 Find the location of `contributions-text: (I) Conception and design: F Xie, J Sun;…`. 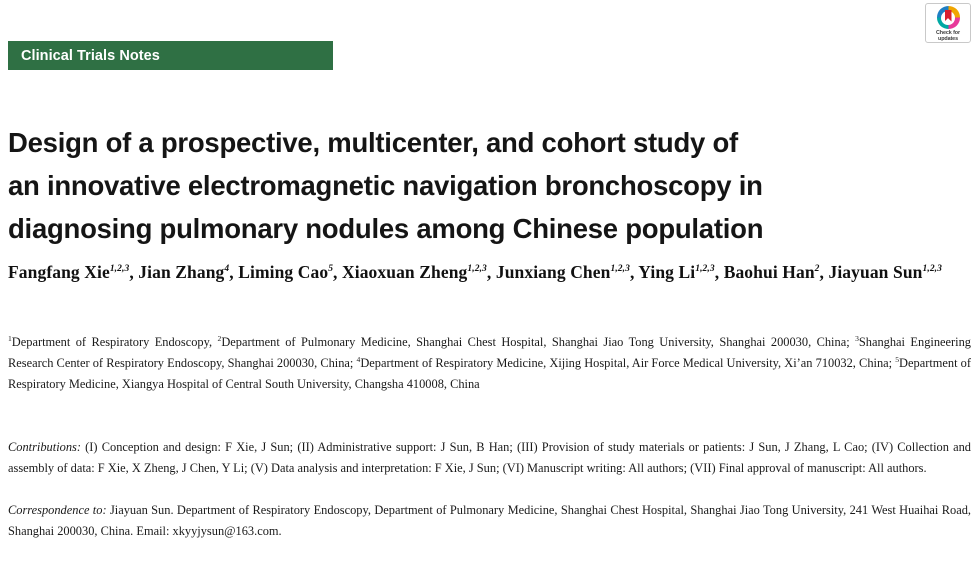

contributions-text: (I) Conception and design: F Xie, J Sun;… is located at coordinates (489, 457).